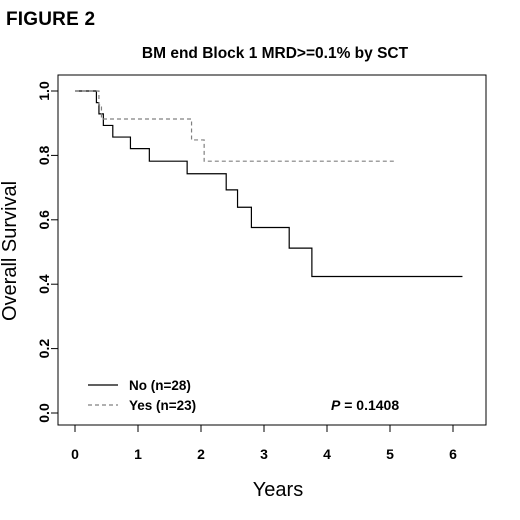 The width and height of the screenshot is (520, 520). I want to click on y-tick-label: 0.8, so click(44, 155).